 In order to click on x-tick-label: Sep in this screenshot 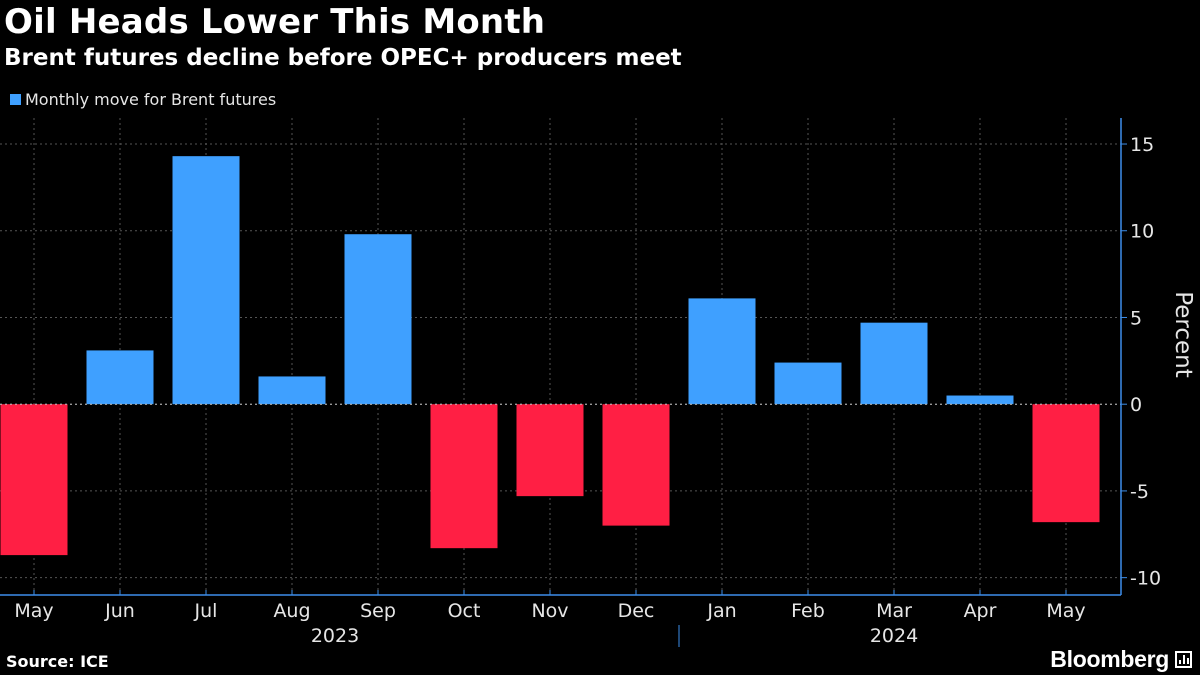, I will do `click(378, 611)`.